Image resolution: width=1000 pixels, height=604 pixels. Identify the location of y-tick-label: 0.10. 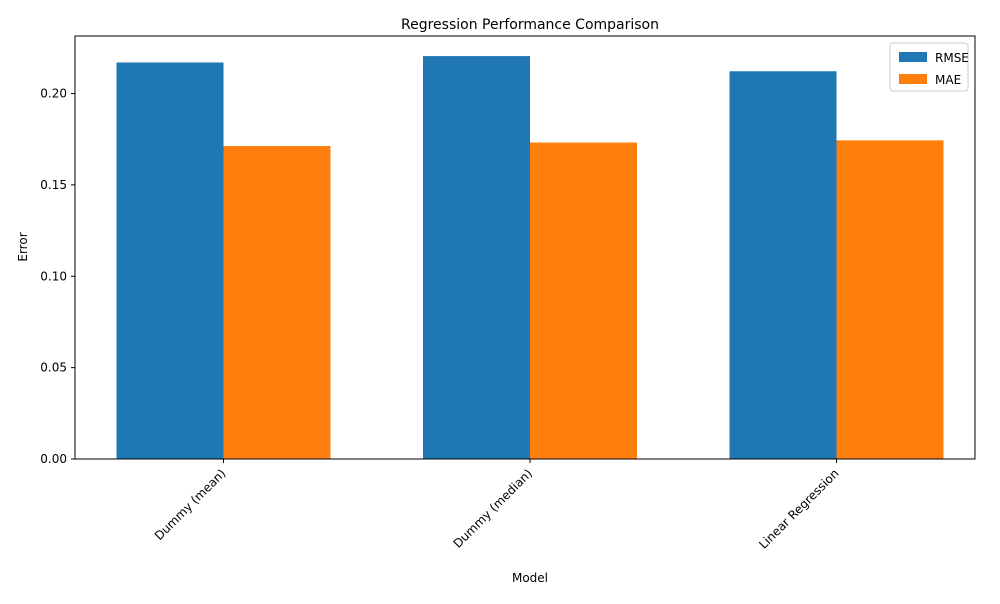
(53, 276).